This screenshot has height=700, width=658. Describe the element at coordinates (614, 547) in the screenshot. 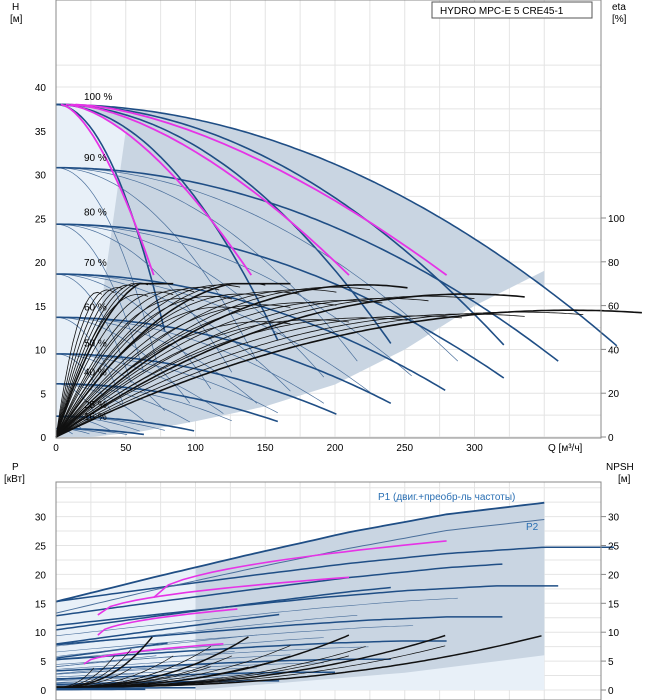

I see `bottom-y2-tick-label: 25` at that location.